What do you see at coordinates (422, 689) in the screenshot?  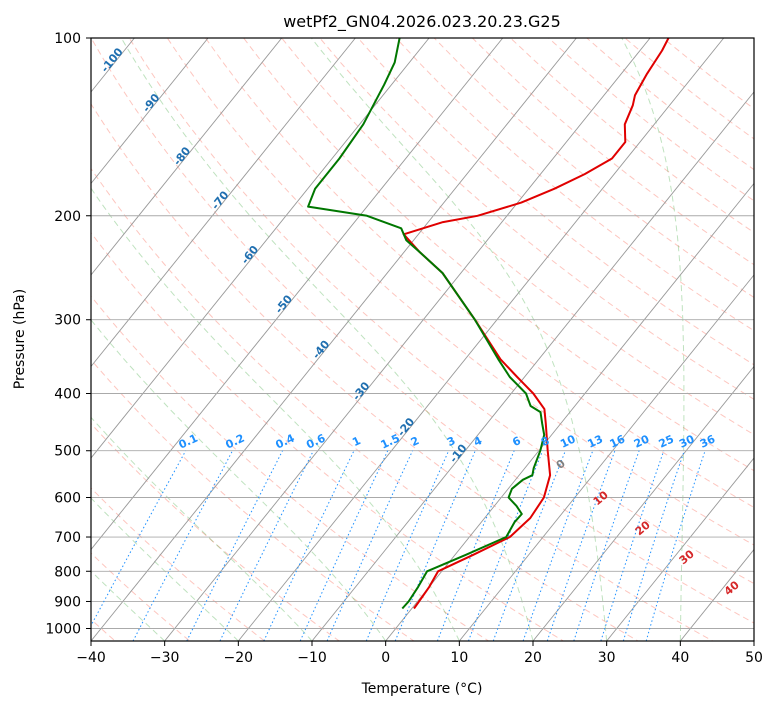 I see `x-axis-label: Temperature (°C)` at bounding box center [422, 689].